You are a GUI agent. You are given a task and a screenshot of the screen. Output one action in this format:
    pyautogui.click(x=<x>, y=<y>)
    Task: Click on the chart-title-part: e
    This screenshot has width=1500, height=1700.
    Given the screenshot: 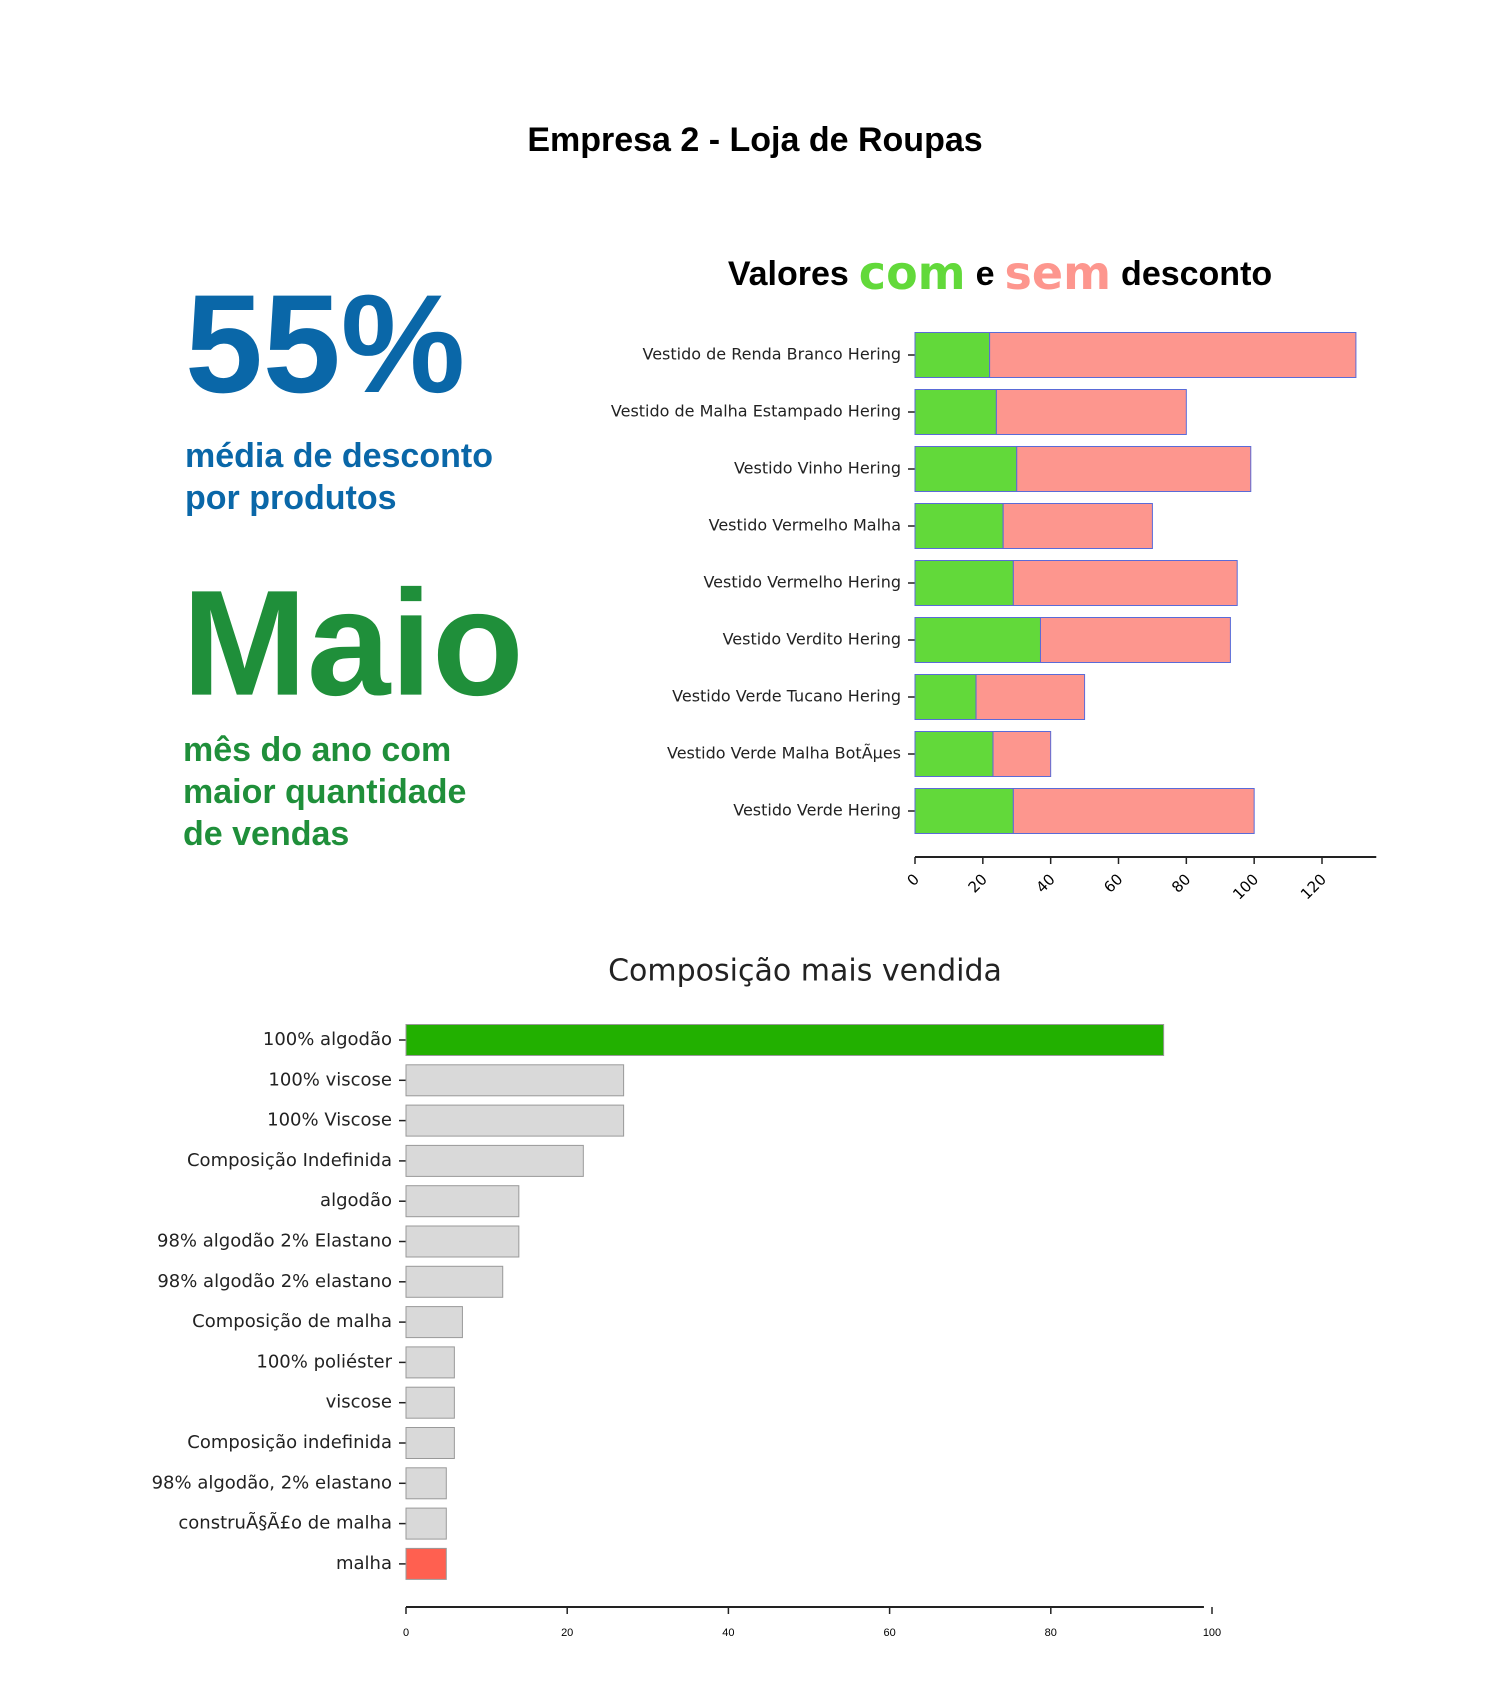 What is the action you would take?
    pyautogui.click(x=985, y=274)
    